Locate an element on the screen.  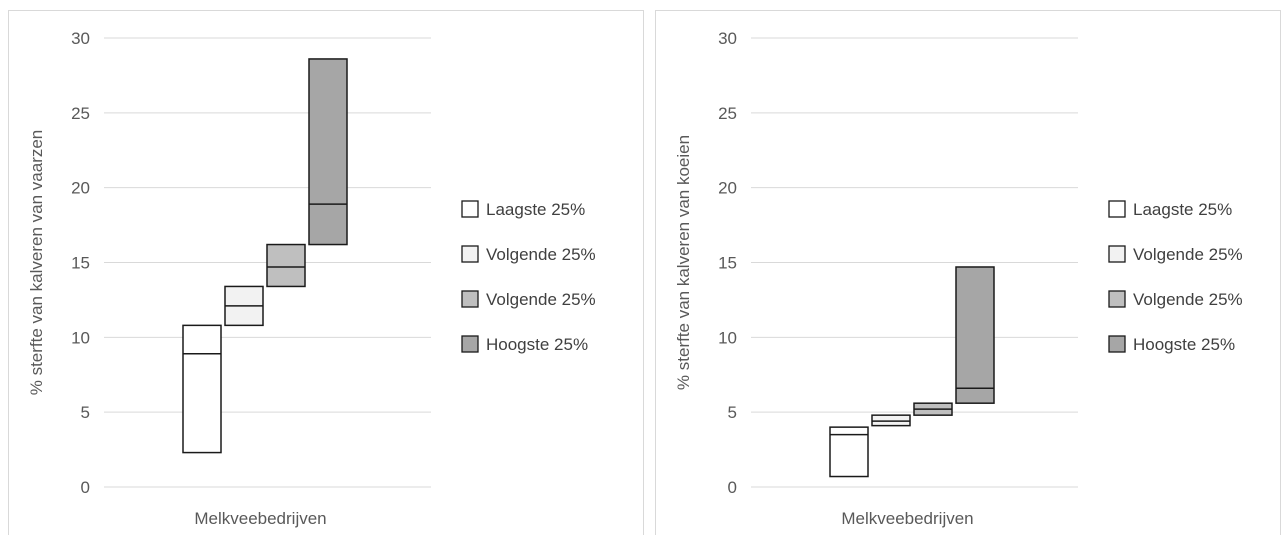
y-axis-title: % sterfte van kalveren van vaarzen is located at coordinates (36, 263).